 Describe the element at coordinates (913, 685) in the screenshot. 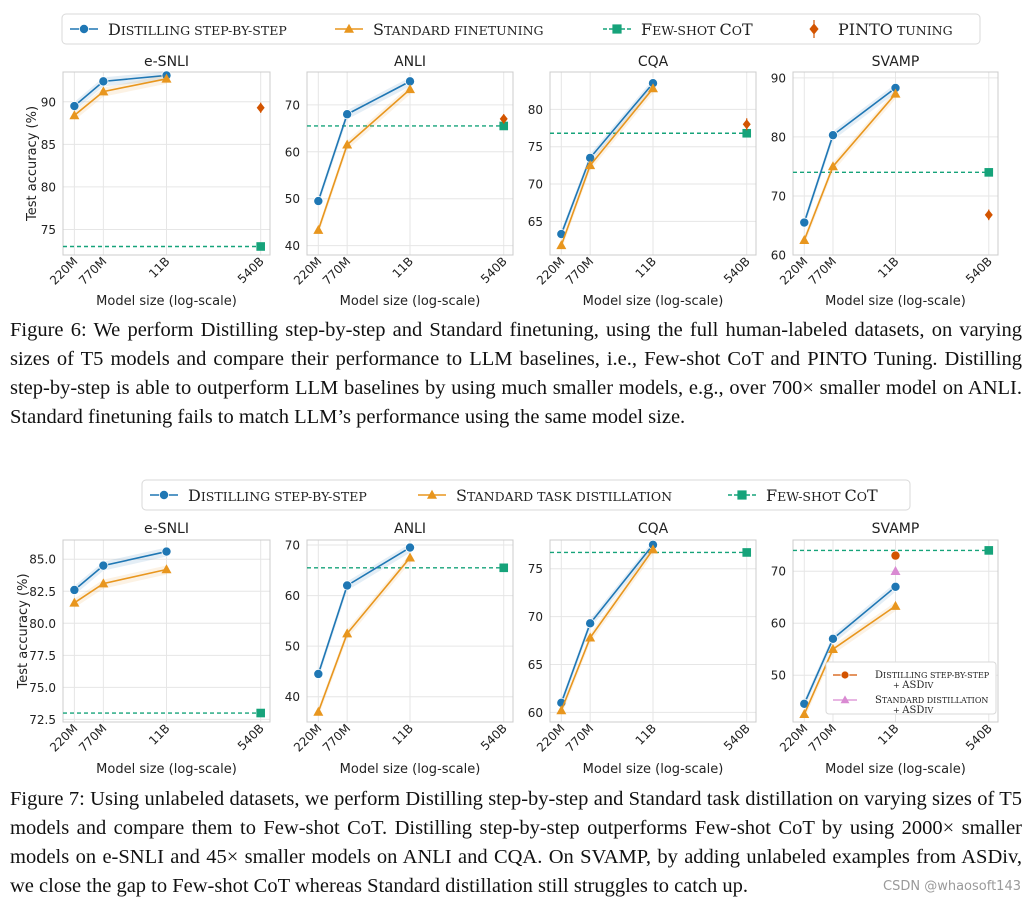

I see `asdiv-legend-sub-asdiv_distill: + ASDIV` at that location.